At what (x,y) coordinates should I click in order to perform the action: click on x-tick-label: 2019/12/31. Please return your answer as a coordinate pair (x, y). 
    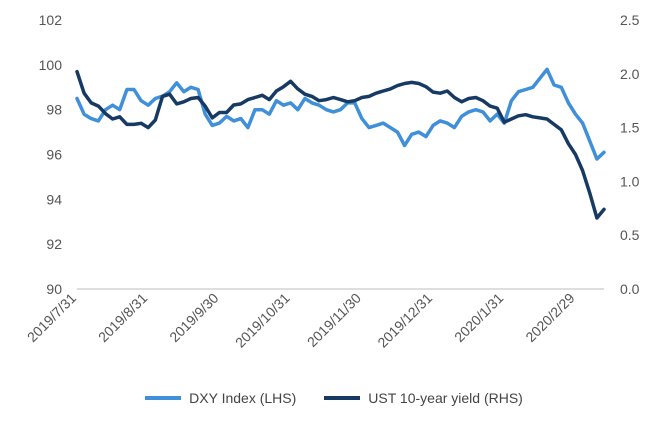
    Looking at the image, I should click on (404, 320).